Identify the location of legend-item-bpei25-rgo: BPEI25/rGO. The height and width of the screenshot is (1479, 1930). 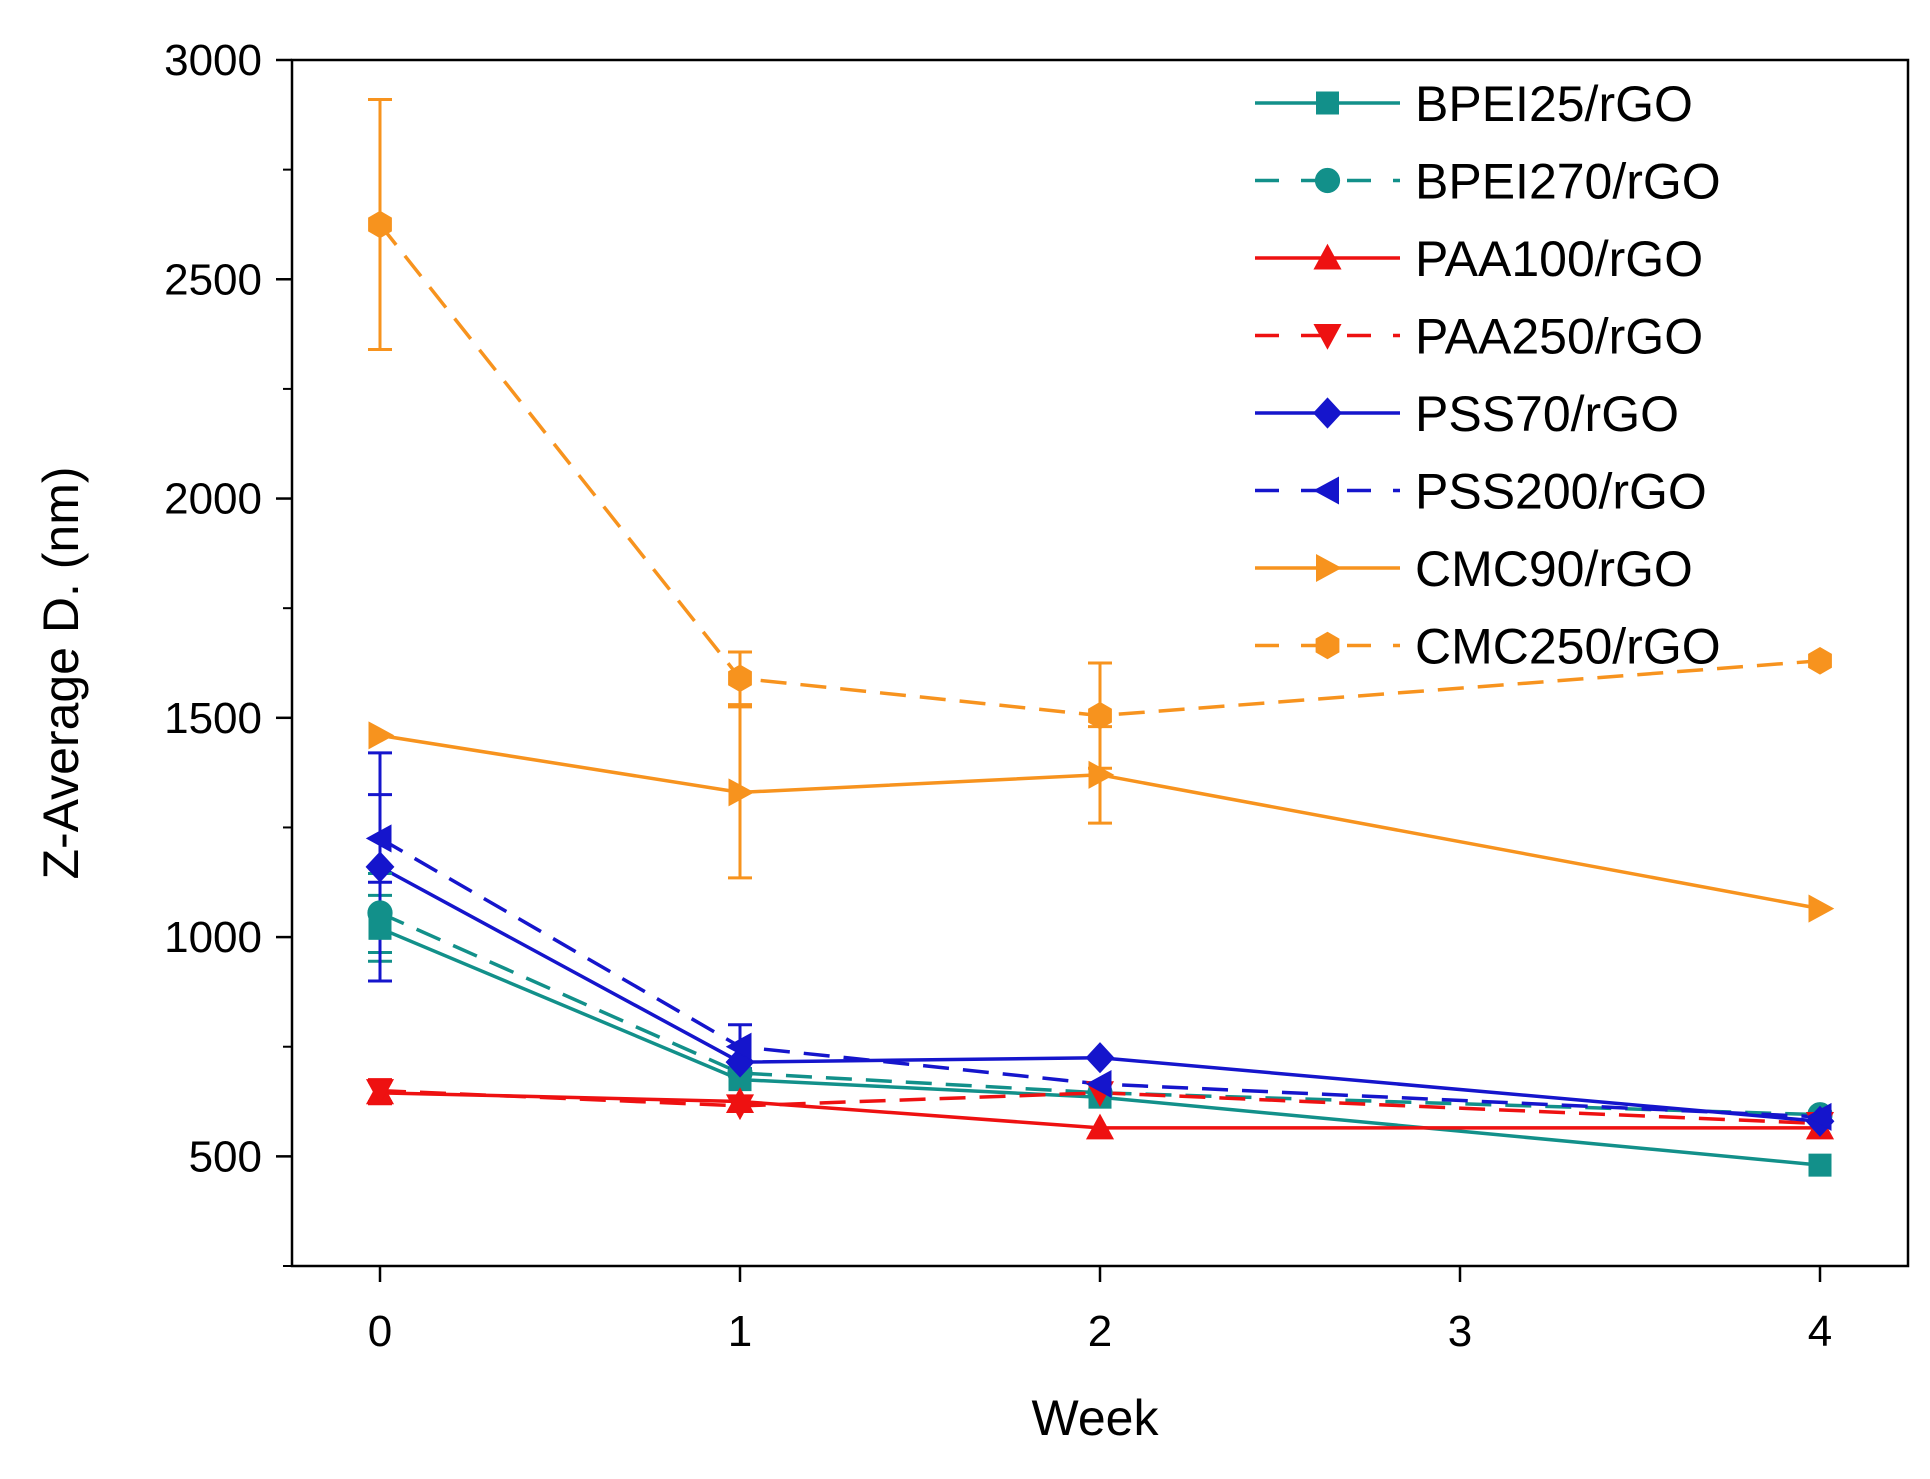
(1474, 104).